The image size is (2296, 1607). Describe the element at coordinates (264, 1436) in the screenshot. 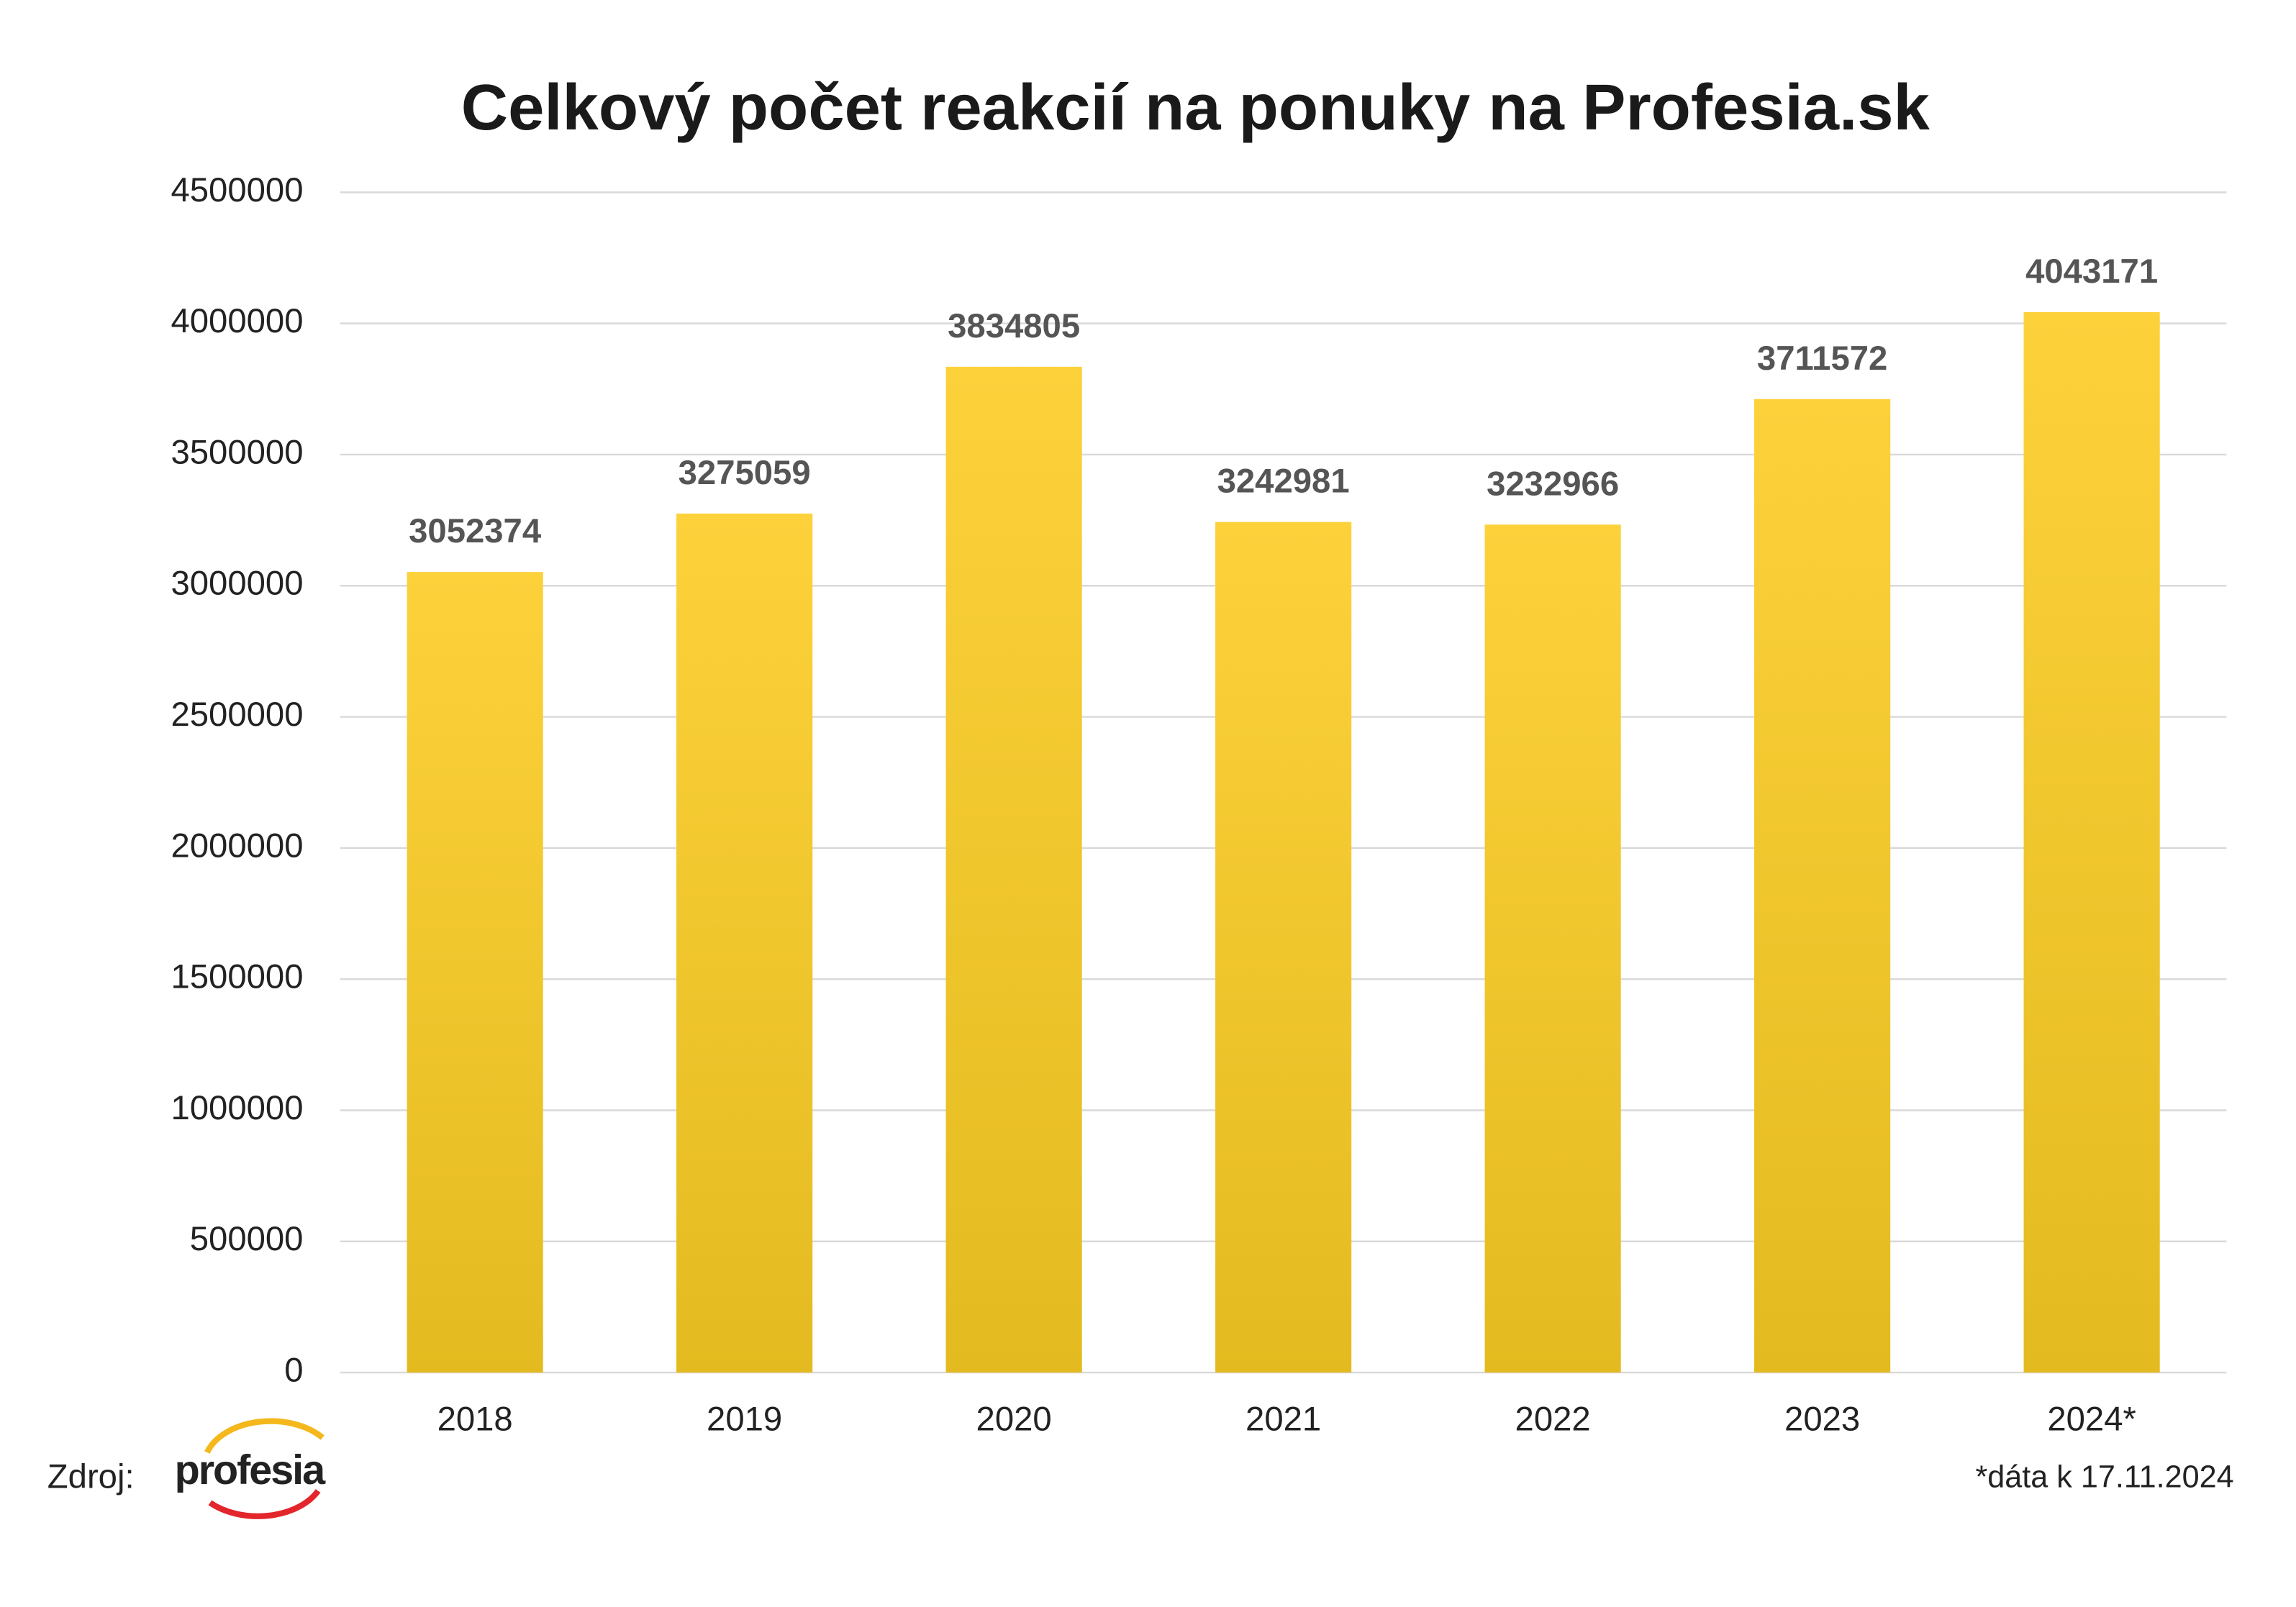

I see `logo-arc-top` at that location.